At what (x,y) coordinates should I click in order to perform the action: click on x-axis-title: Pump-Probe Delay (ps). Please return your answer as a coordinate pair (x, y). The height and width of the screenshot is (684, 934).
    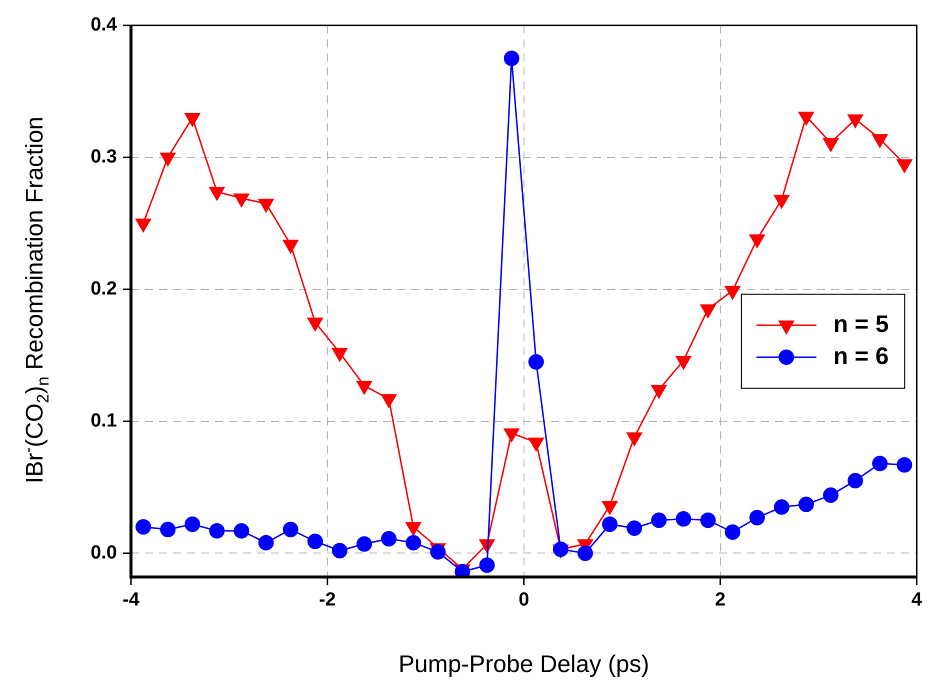
    Looking at the image, I should click on (524, 664).